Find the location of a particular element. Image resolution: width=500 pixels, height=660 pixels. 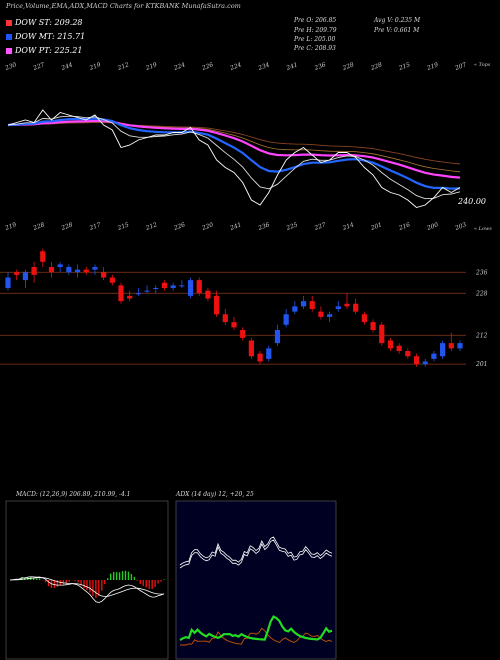

low-tick-label: 225 is located at coordinates (292, 226).